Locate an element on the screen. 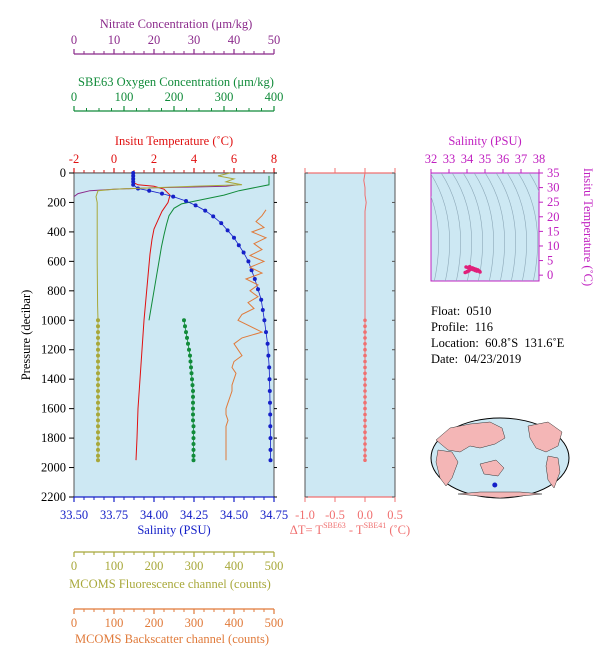 The image size is (608, 662). oxygen-axis-tick-label: 400 is located at coordinates (274, 97).